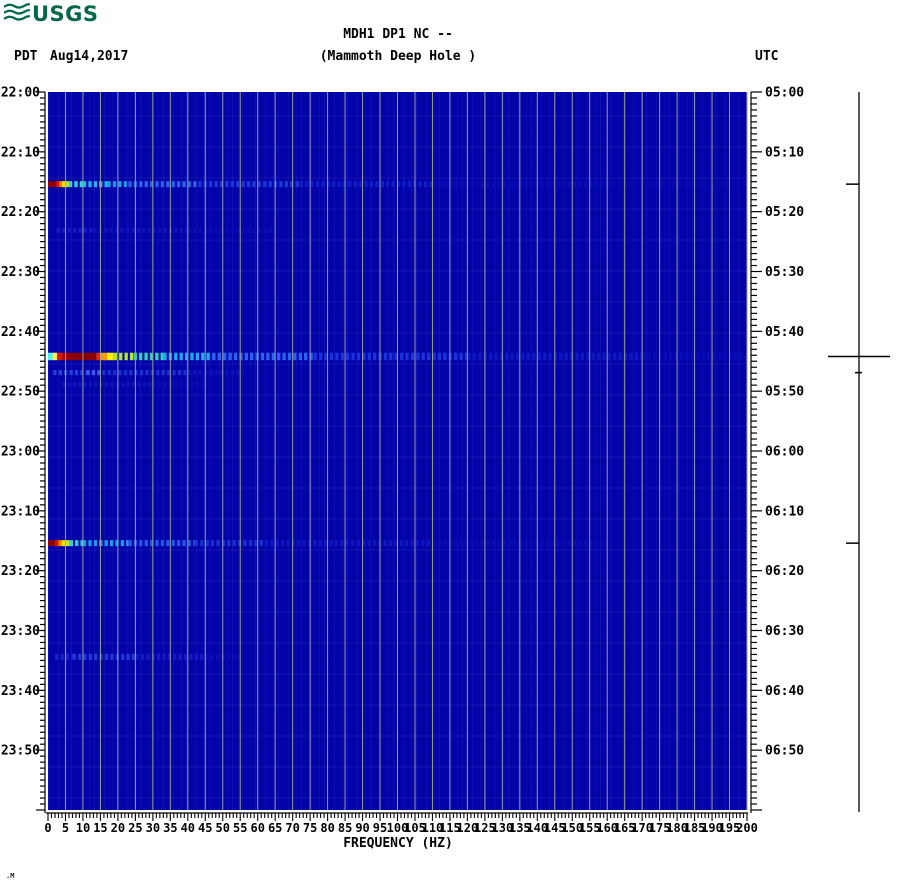 The width and height of the screenshot is (902, 892). I want to click on frequency-tick-label: 195, so click(730, 828).